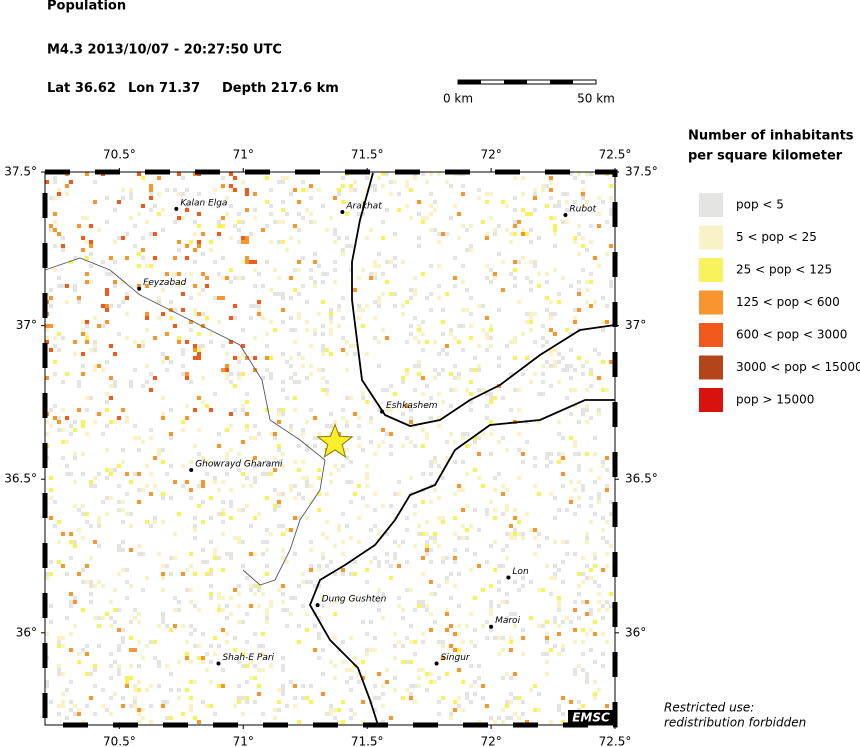  Describe the element at coordinates (711, 237) in the screenshot. I see `legend-swatch` at that location.